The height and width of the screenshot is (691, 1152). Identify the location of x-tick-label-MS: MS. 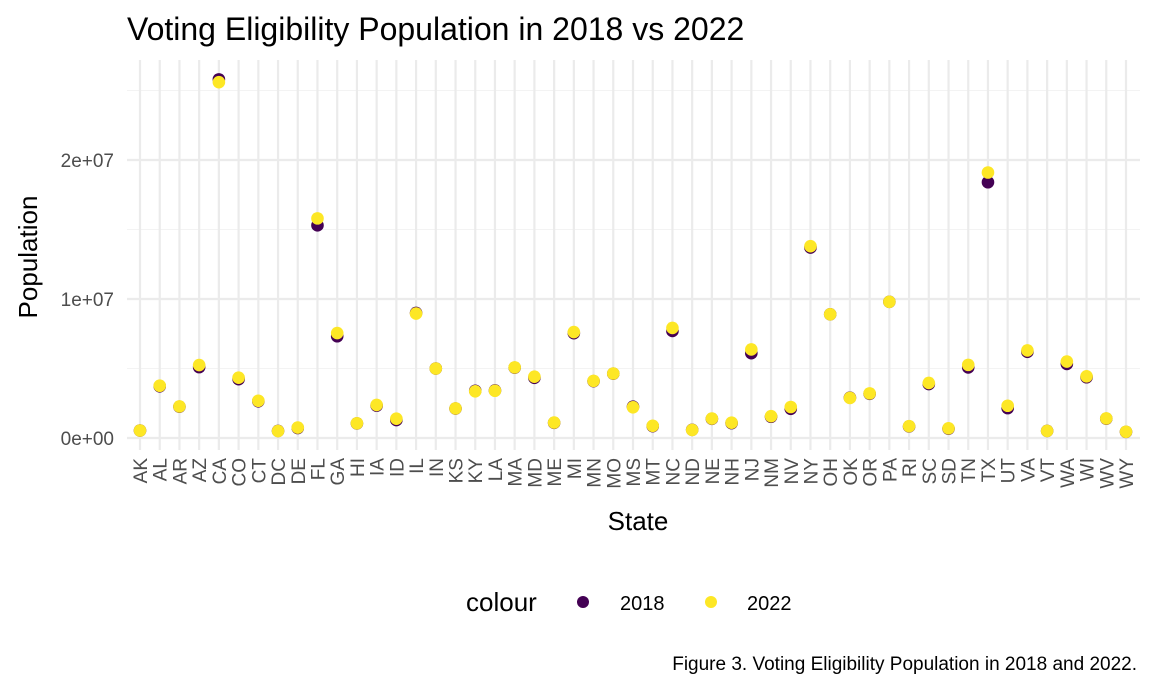
(634, 472).